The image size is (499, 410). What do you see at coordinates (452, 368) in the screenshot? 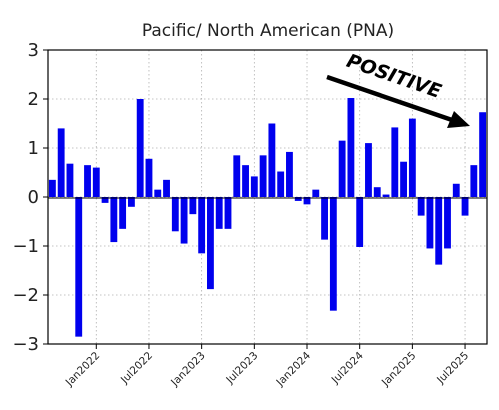
I see `x-tick-label: Jul2025` at bounding box center [452, 368].